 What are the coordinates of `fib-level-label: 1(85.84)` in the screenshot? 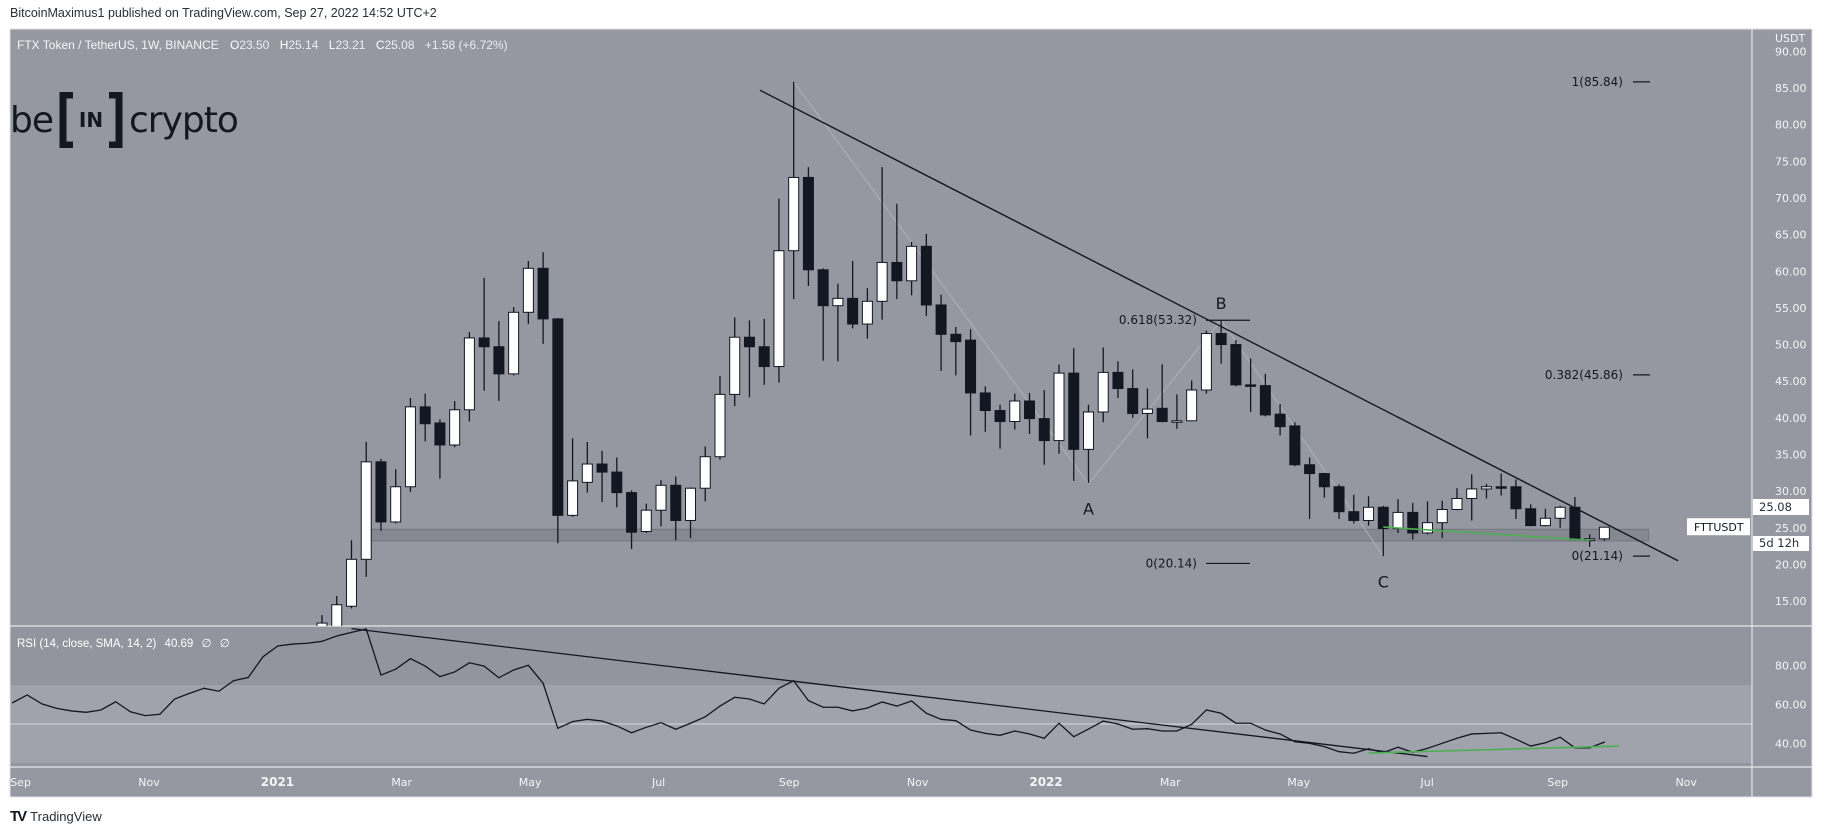 It's located at (1597, 82).